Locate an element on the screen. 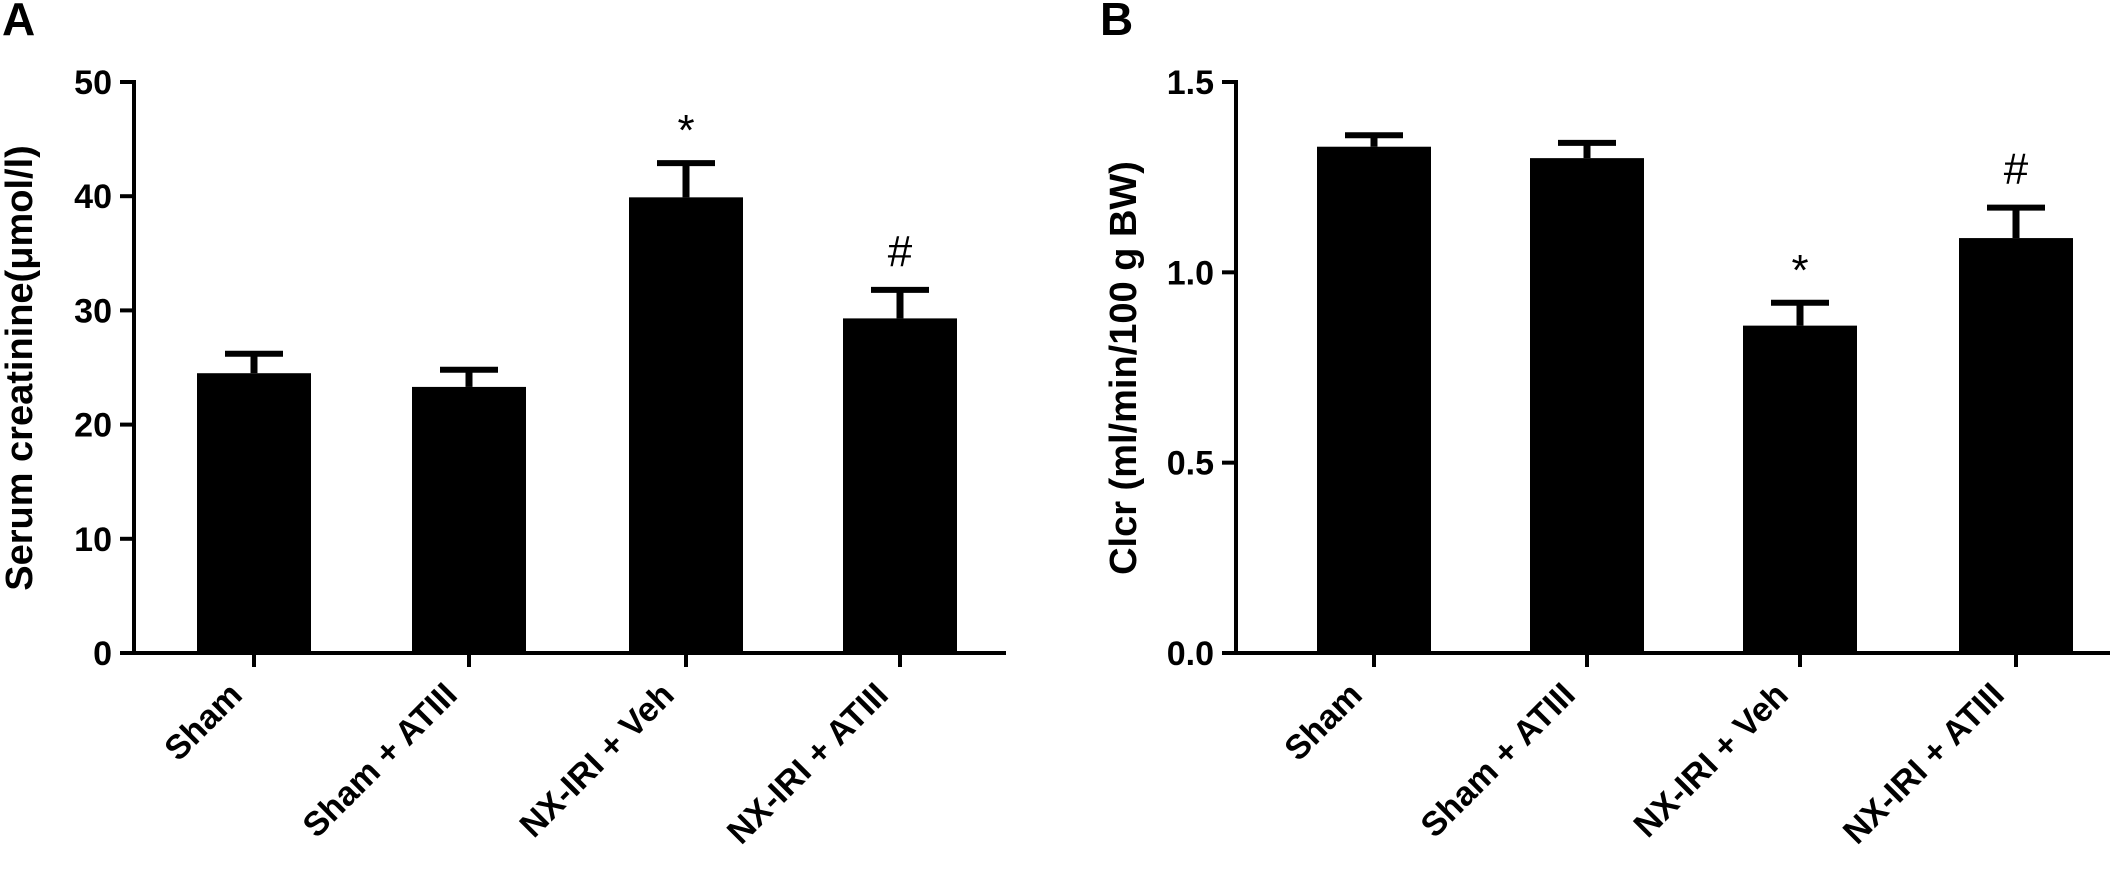 The width and height of the screenshot is (2128, 896). y-tick-label: 40 is located at coordinates (93, 197).